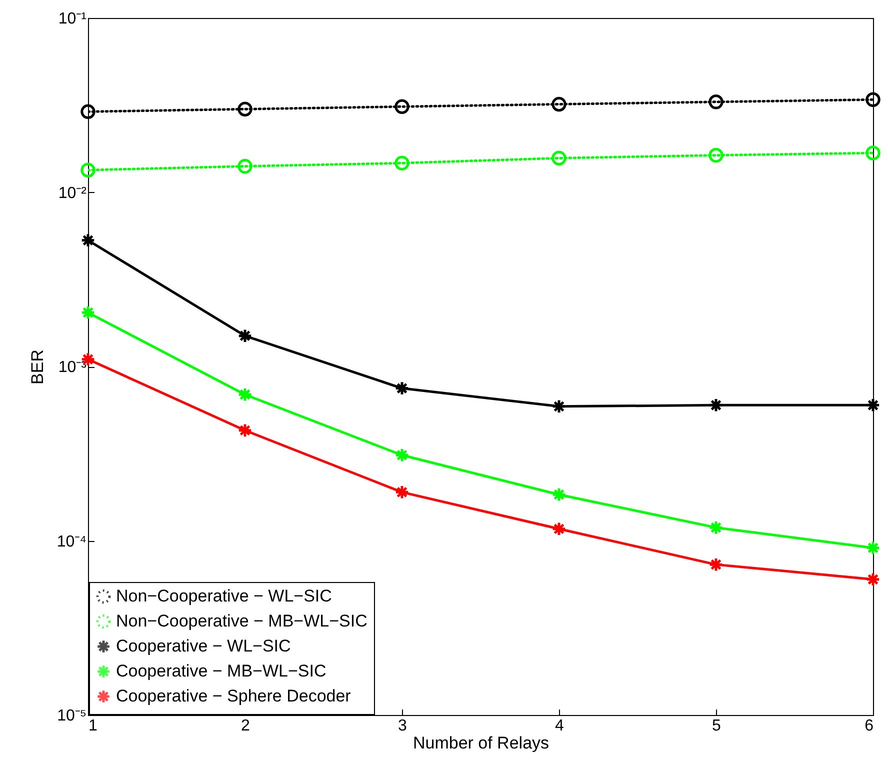  I want to click on y-tick-label: 10⁻³, so click(73, 367).